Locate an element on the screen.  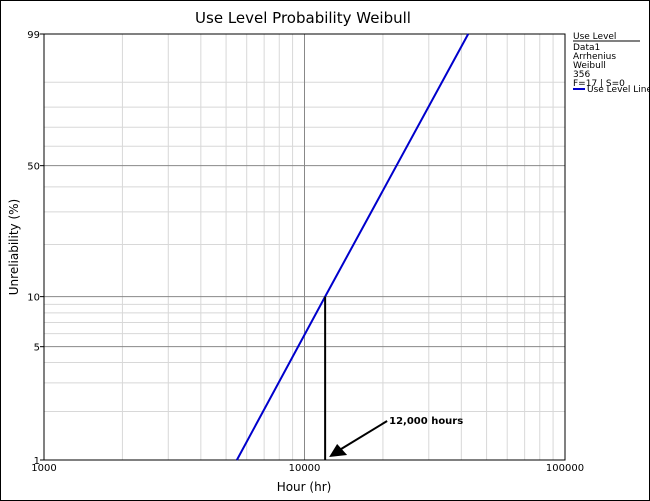
y-tick-label: 10 is located at coordinates (33, 298).